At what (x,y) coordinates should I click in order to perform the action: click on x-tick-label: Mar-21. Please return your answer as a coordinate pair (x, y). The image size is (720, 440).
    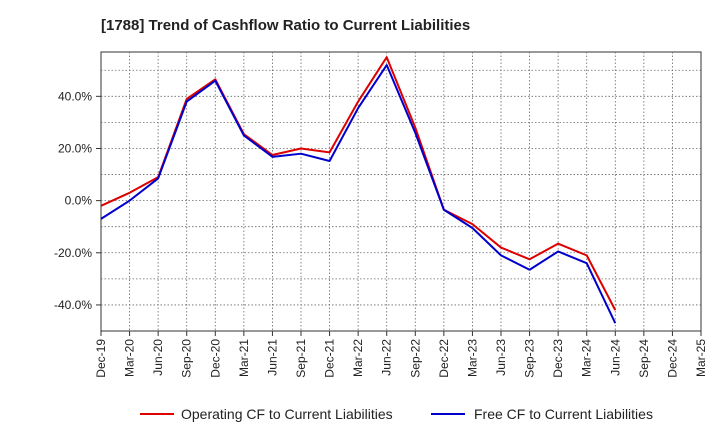
    Looking at the image, I should click on (244, 358).